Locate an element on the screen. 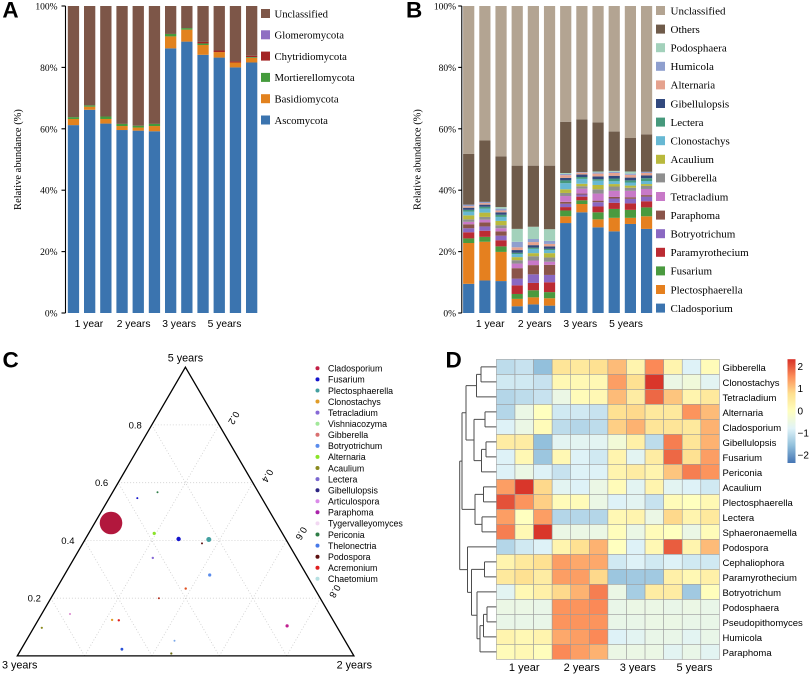 The image size is (809, 682). svg-text: Ascomycota is located at coordinates (302, 121).